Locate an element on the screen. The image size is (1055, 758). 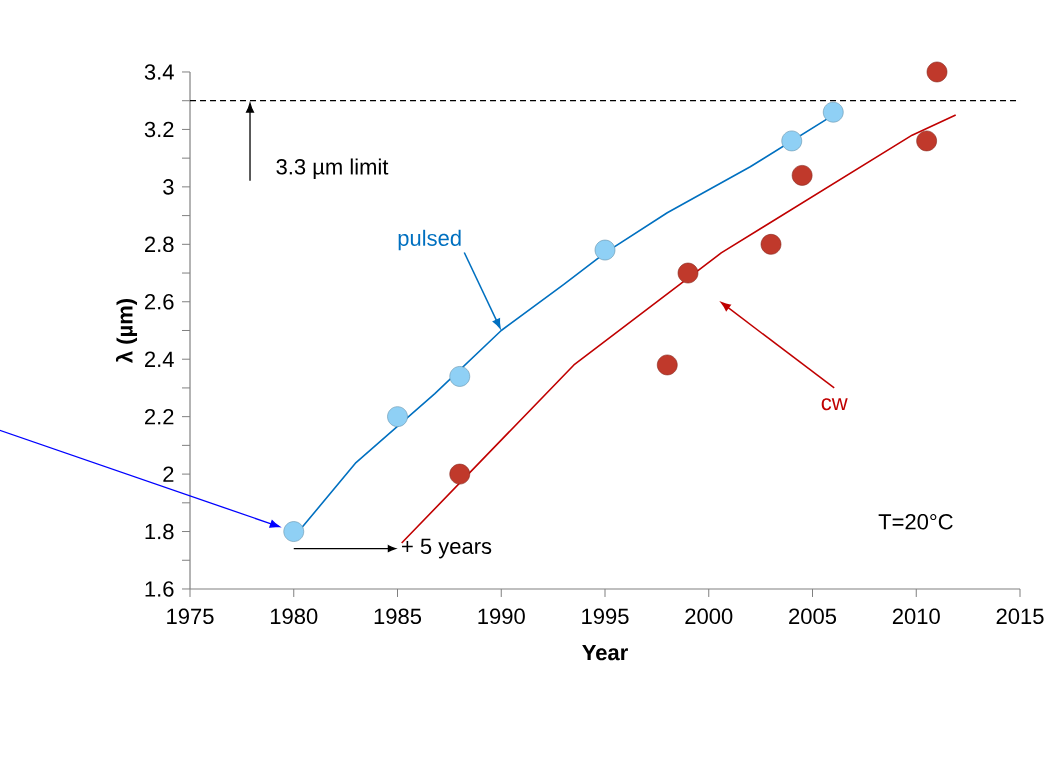
y-tick-label: 1.6 is located at coordinates (159, 589).